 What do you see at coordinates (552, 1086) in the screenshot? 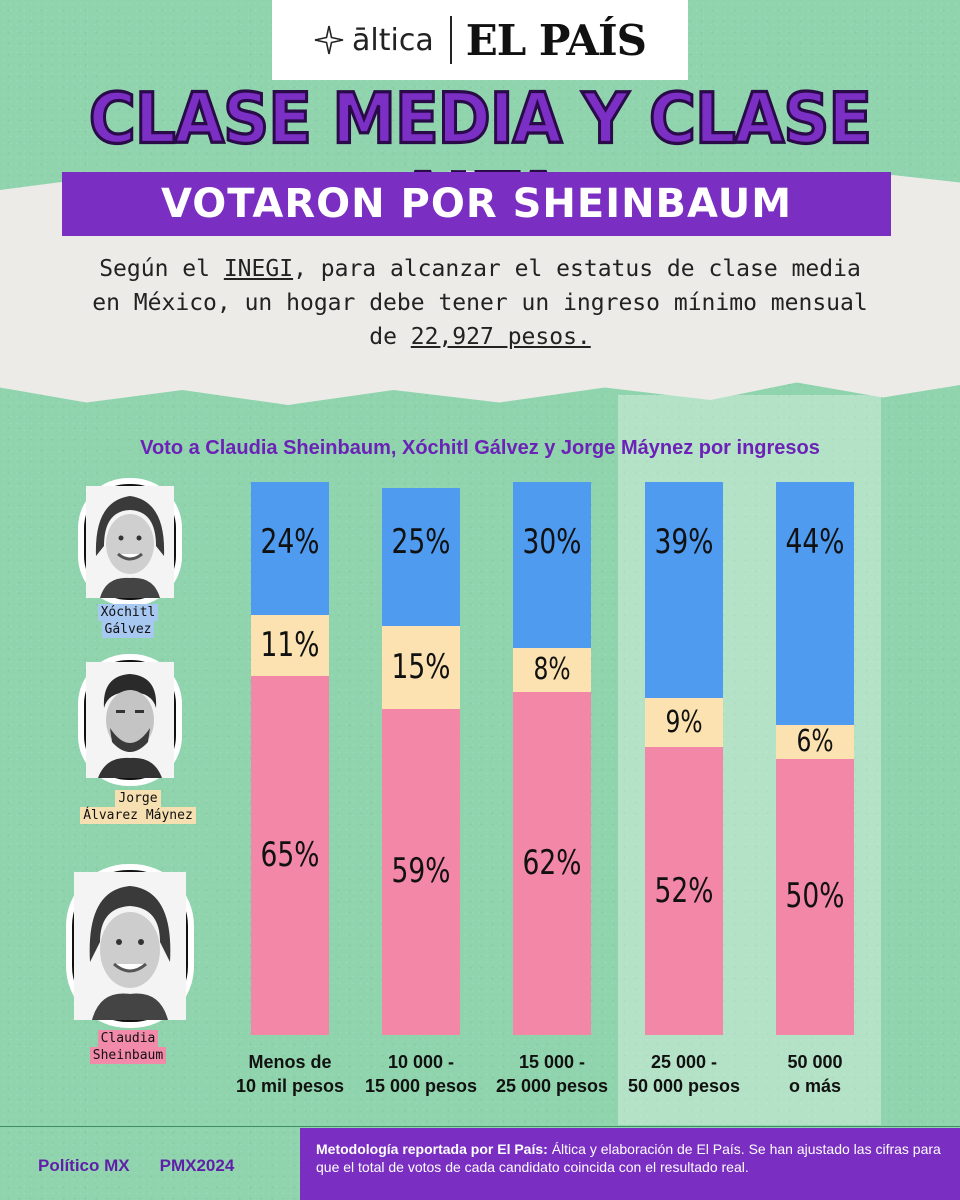
I see `category-label-line: 25 000 pesos` at bounding box center [552, 1086].